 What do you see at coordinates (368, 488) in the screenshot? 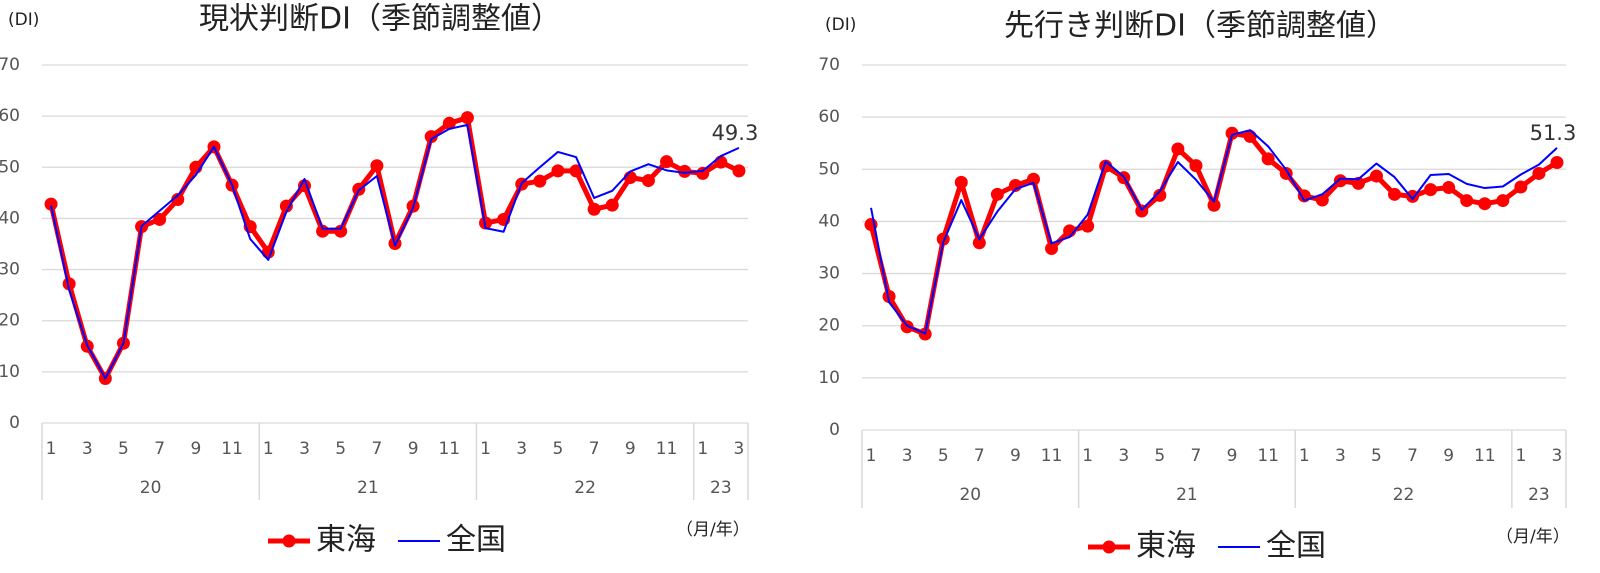
I see `x-group-label: 21` at bounding box center [368, 488].